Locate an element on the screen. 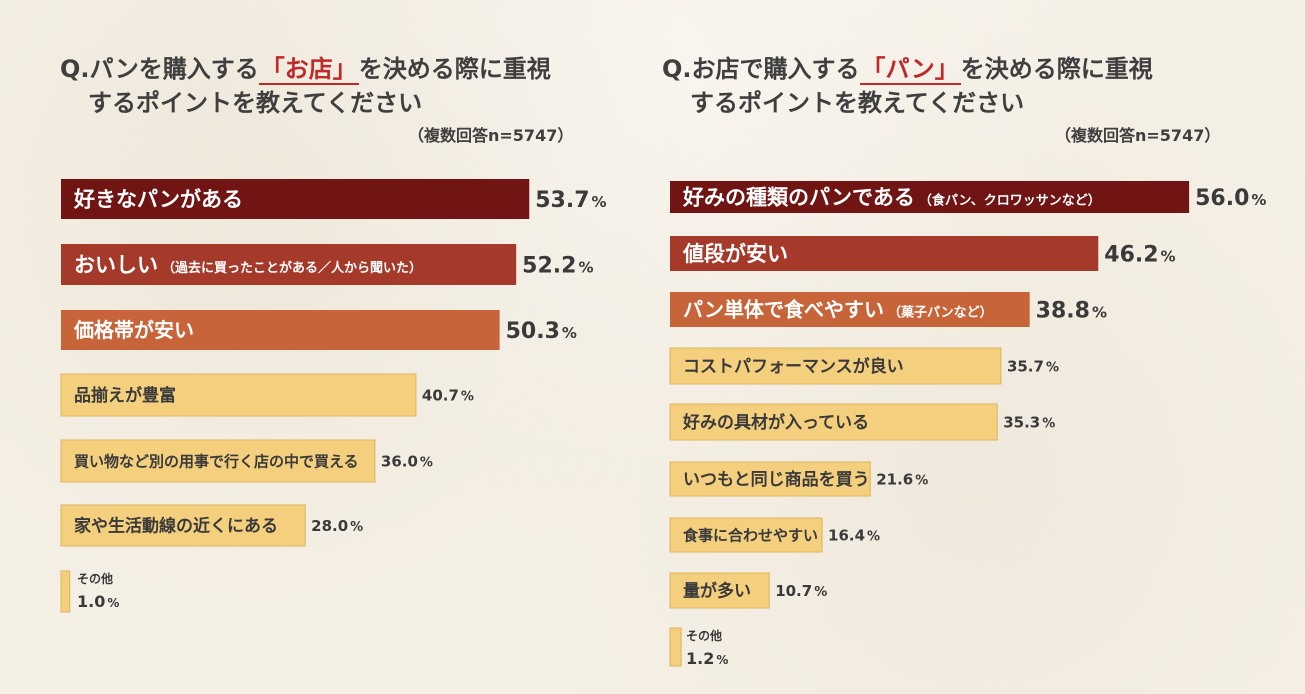  bar-row: 価格帯が安い 50.3% is located at coordinates (319, 330).